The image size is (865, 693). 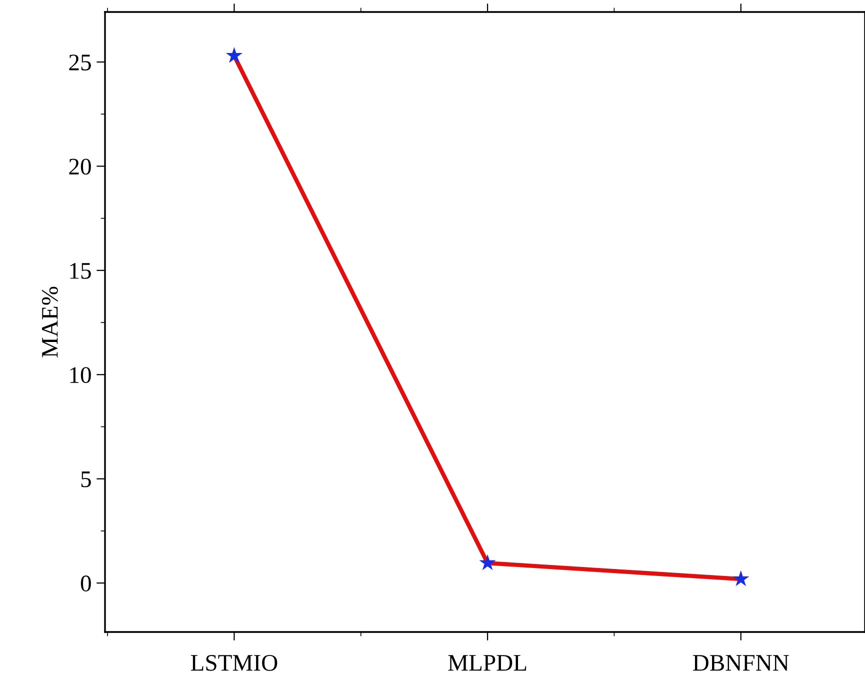 I want to click on y-tick-label: 15, so click(x=80, y=271).